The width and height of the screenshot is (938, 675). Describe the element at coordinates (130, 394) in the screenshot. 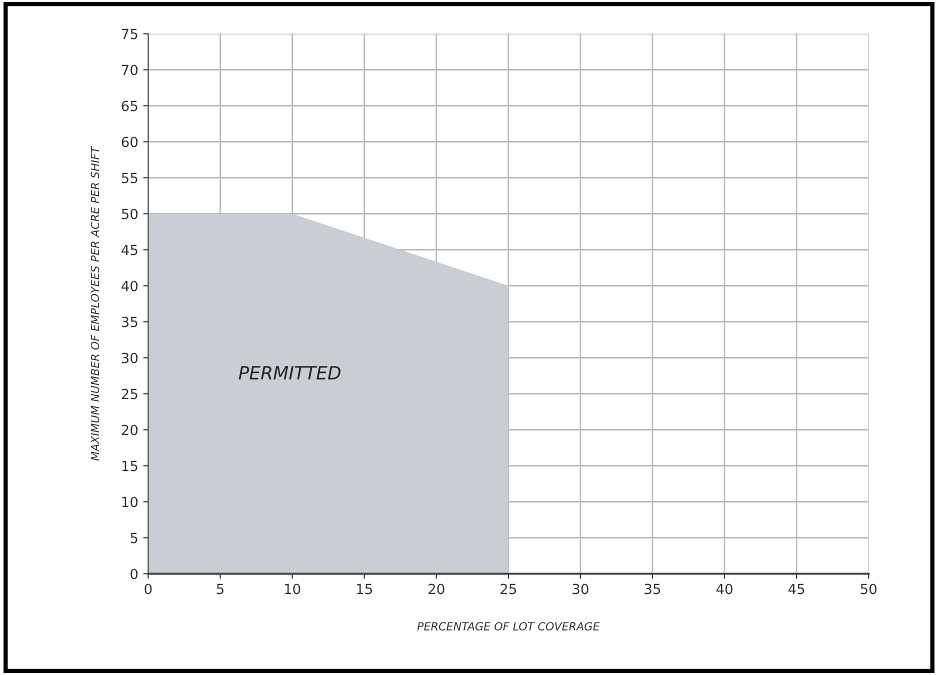

I see `y-tick-label: 25` at that location.